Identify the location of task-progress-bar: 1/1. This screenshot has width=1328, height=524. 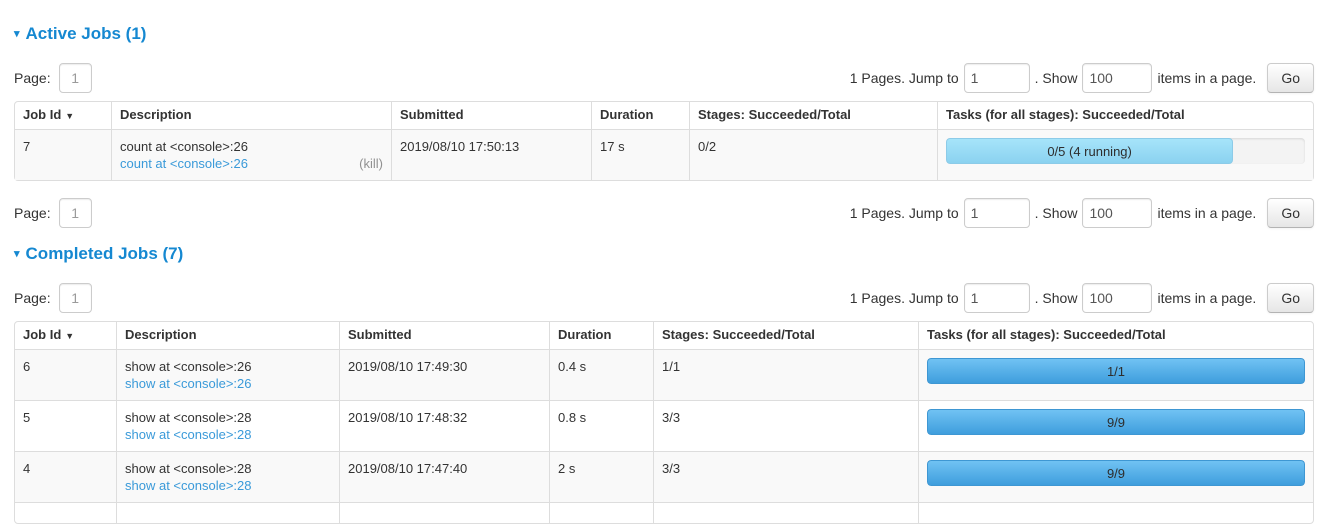
(1116, 371).